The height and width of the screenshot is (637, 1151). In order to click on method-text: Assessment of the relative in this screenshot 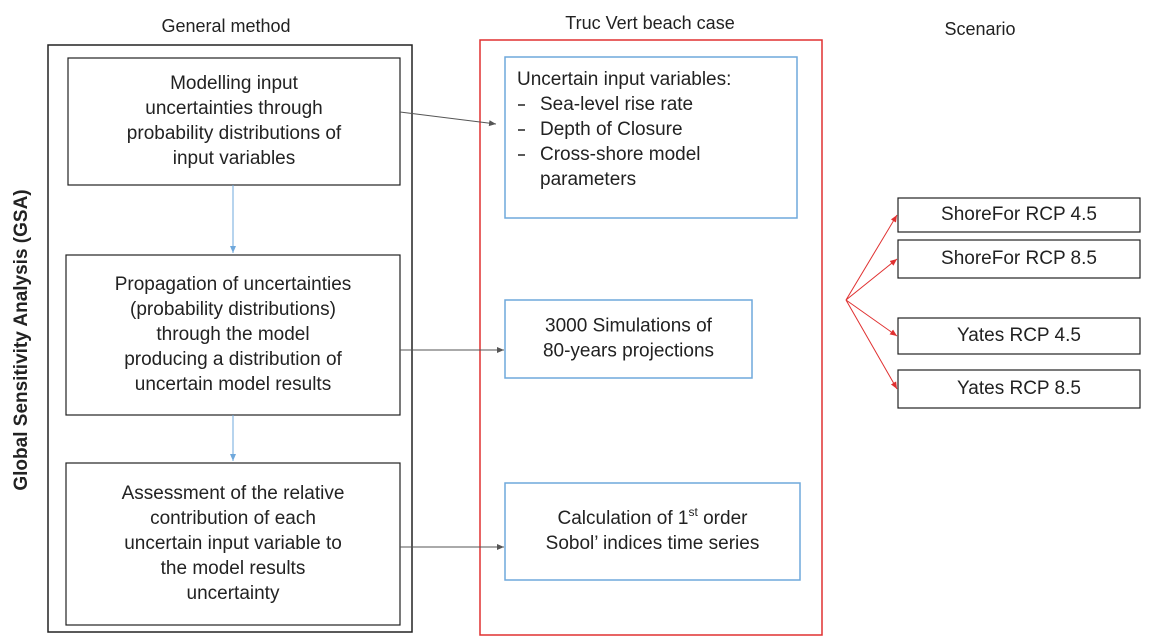, I will do `click(233, 493)`.